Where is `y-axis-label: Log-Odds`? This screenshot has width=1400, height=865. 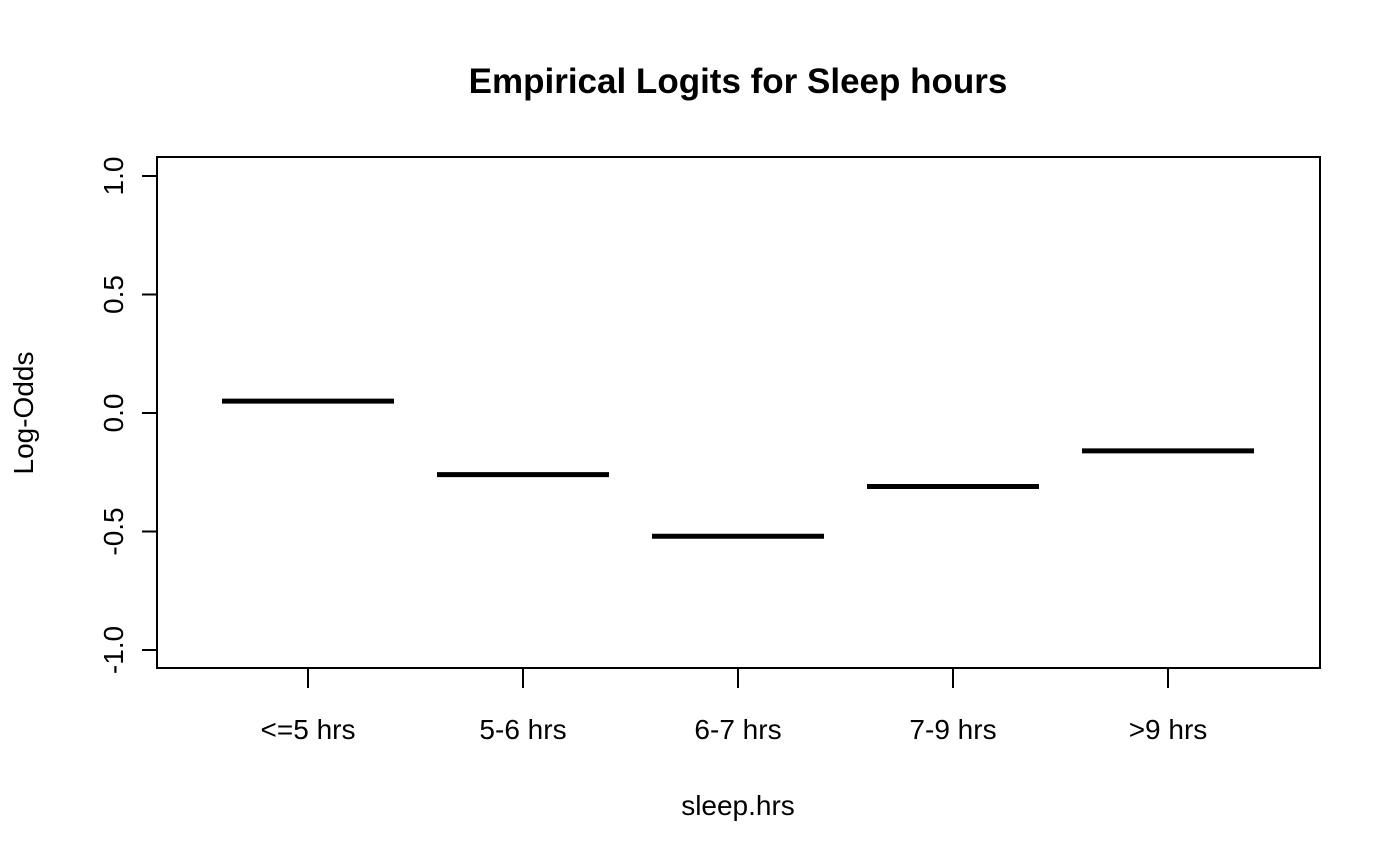
y-axis-label: Log-Odds is located at coordinates (23, 413).